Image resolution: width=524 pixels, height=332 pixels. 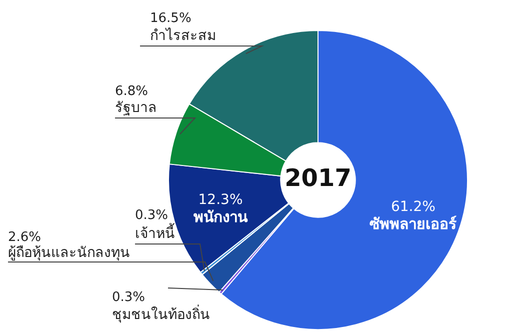 I want to click on text: 2017, so click(x=318, y=178).